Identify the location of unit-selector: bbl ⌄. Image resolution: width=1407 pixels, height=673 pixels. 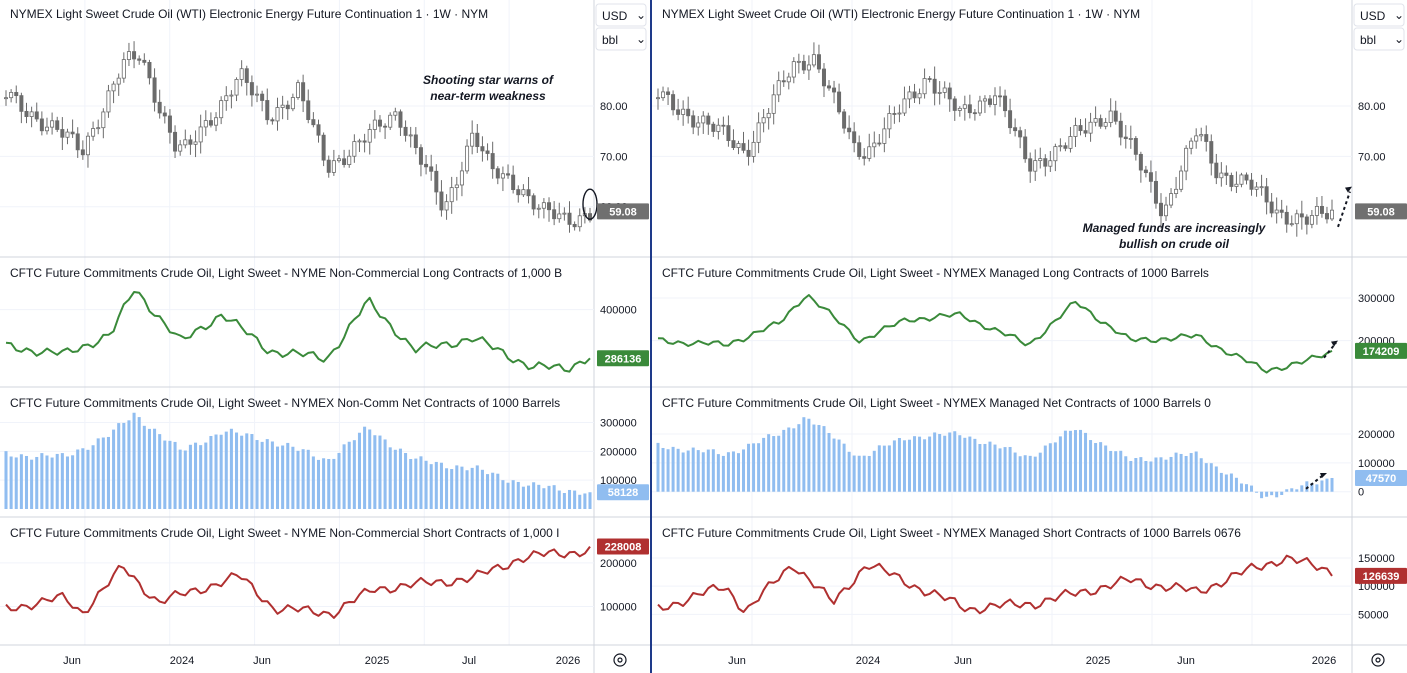
(621, 39).